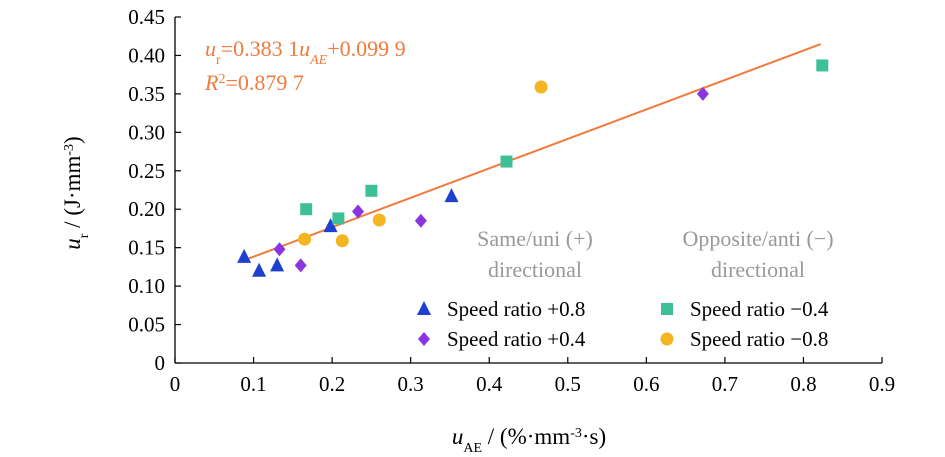 This screenshot has width=945, height=457. What do you see at coordinates (489, 384) in the screenshot?
I see `x-tick-label: 0.4` at bounding box center [489, 384].